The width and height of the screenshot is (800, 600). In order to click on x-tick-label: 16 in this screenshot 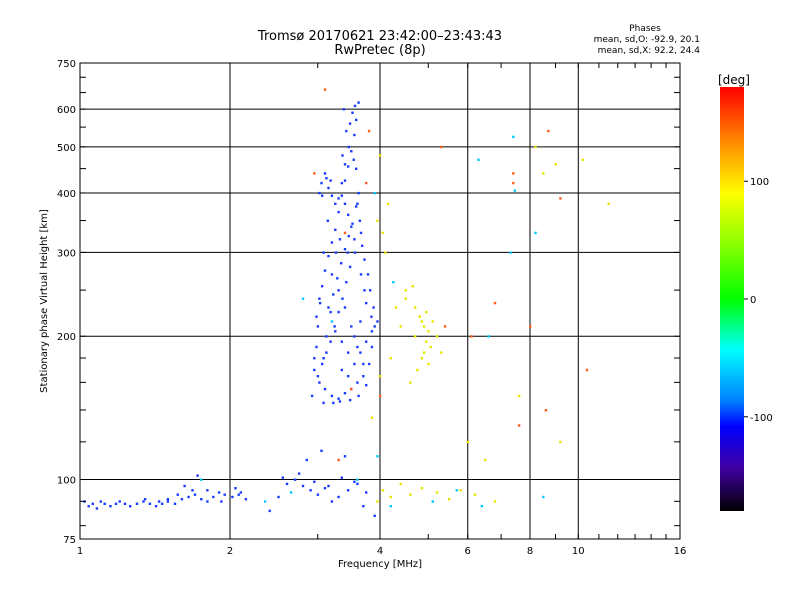, I will do `click(680, 551)`.